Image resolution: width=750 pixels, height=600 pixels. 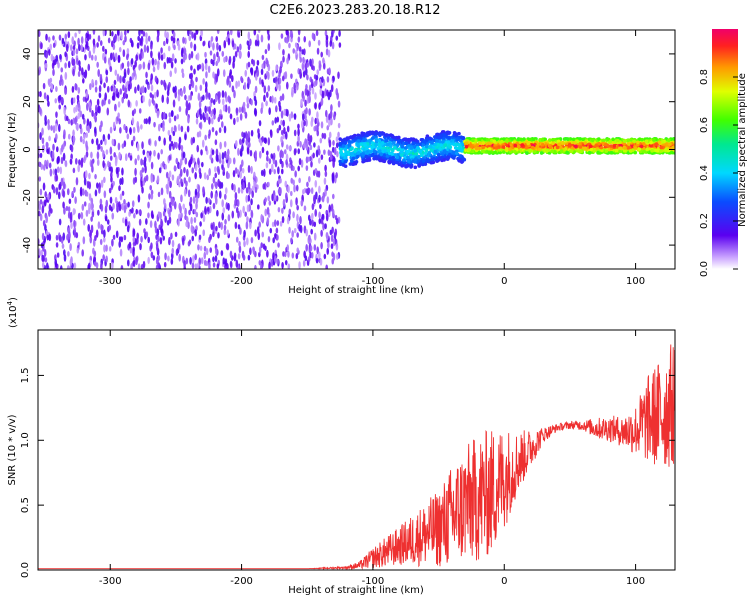 I want to click on x-tick-label: -200, so click(x=241, y=581).